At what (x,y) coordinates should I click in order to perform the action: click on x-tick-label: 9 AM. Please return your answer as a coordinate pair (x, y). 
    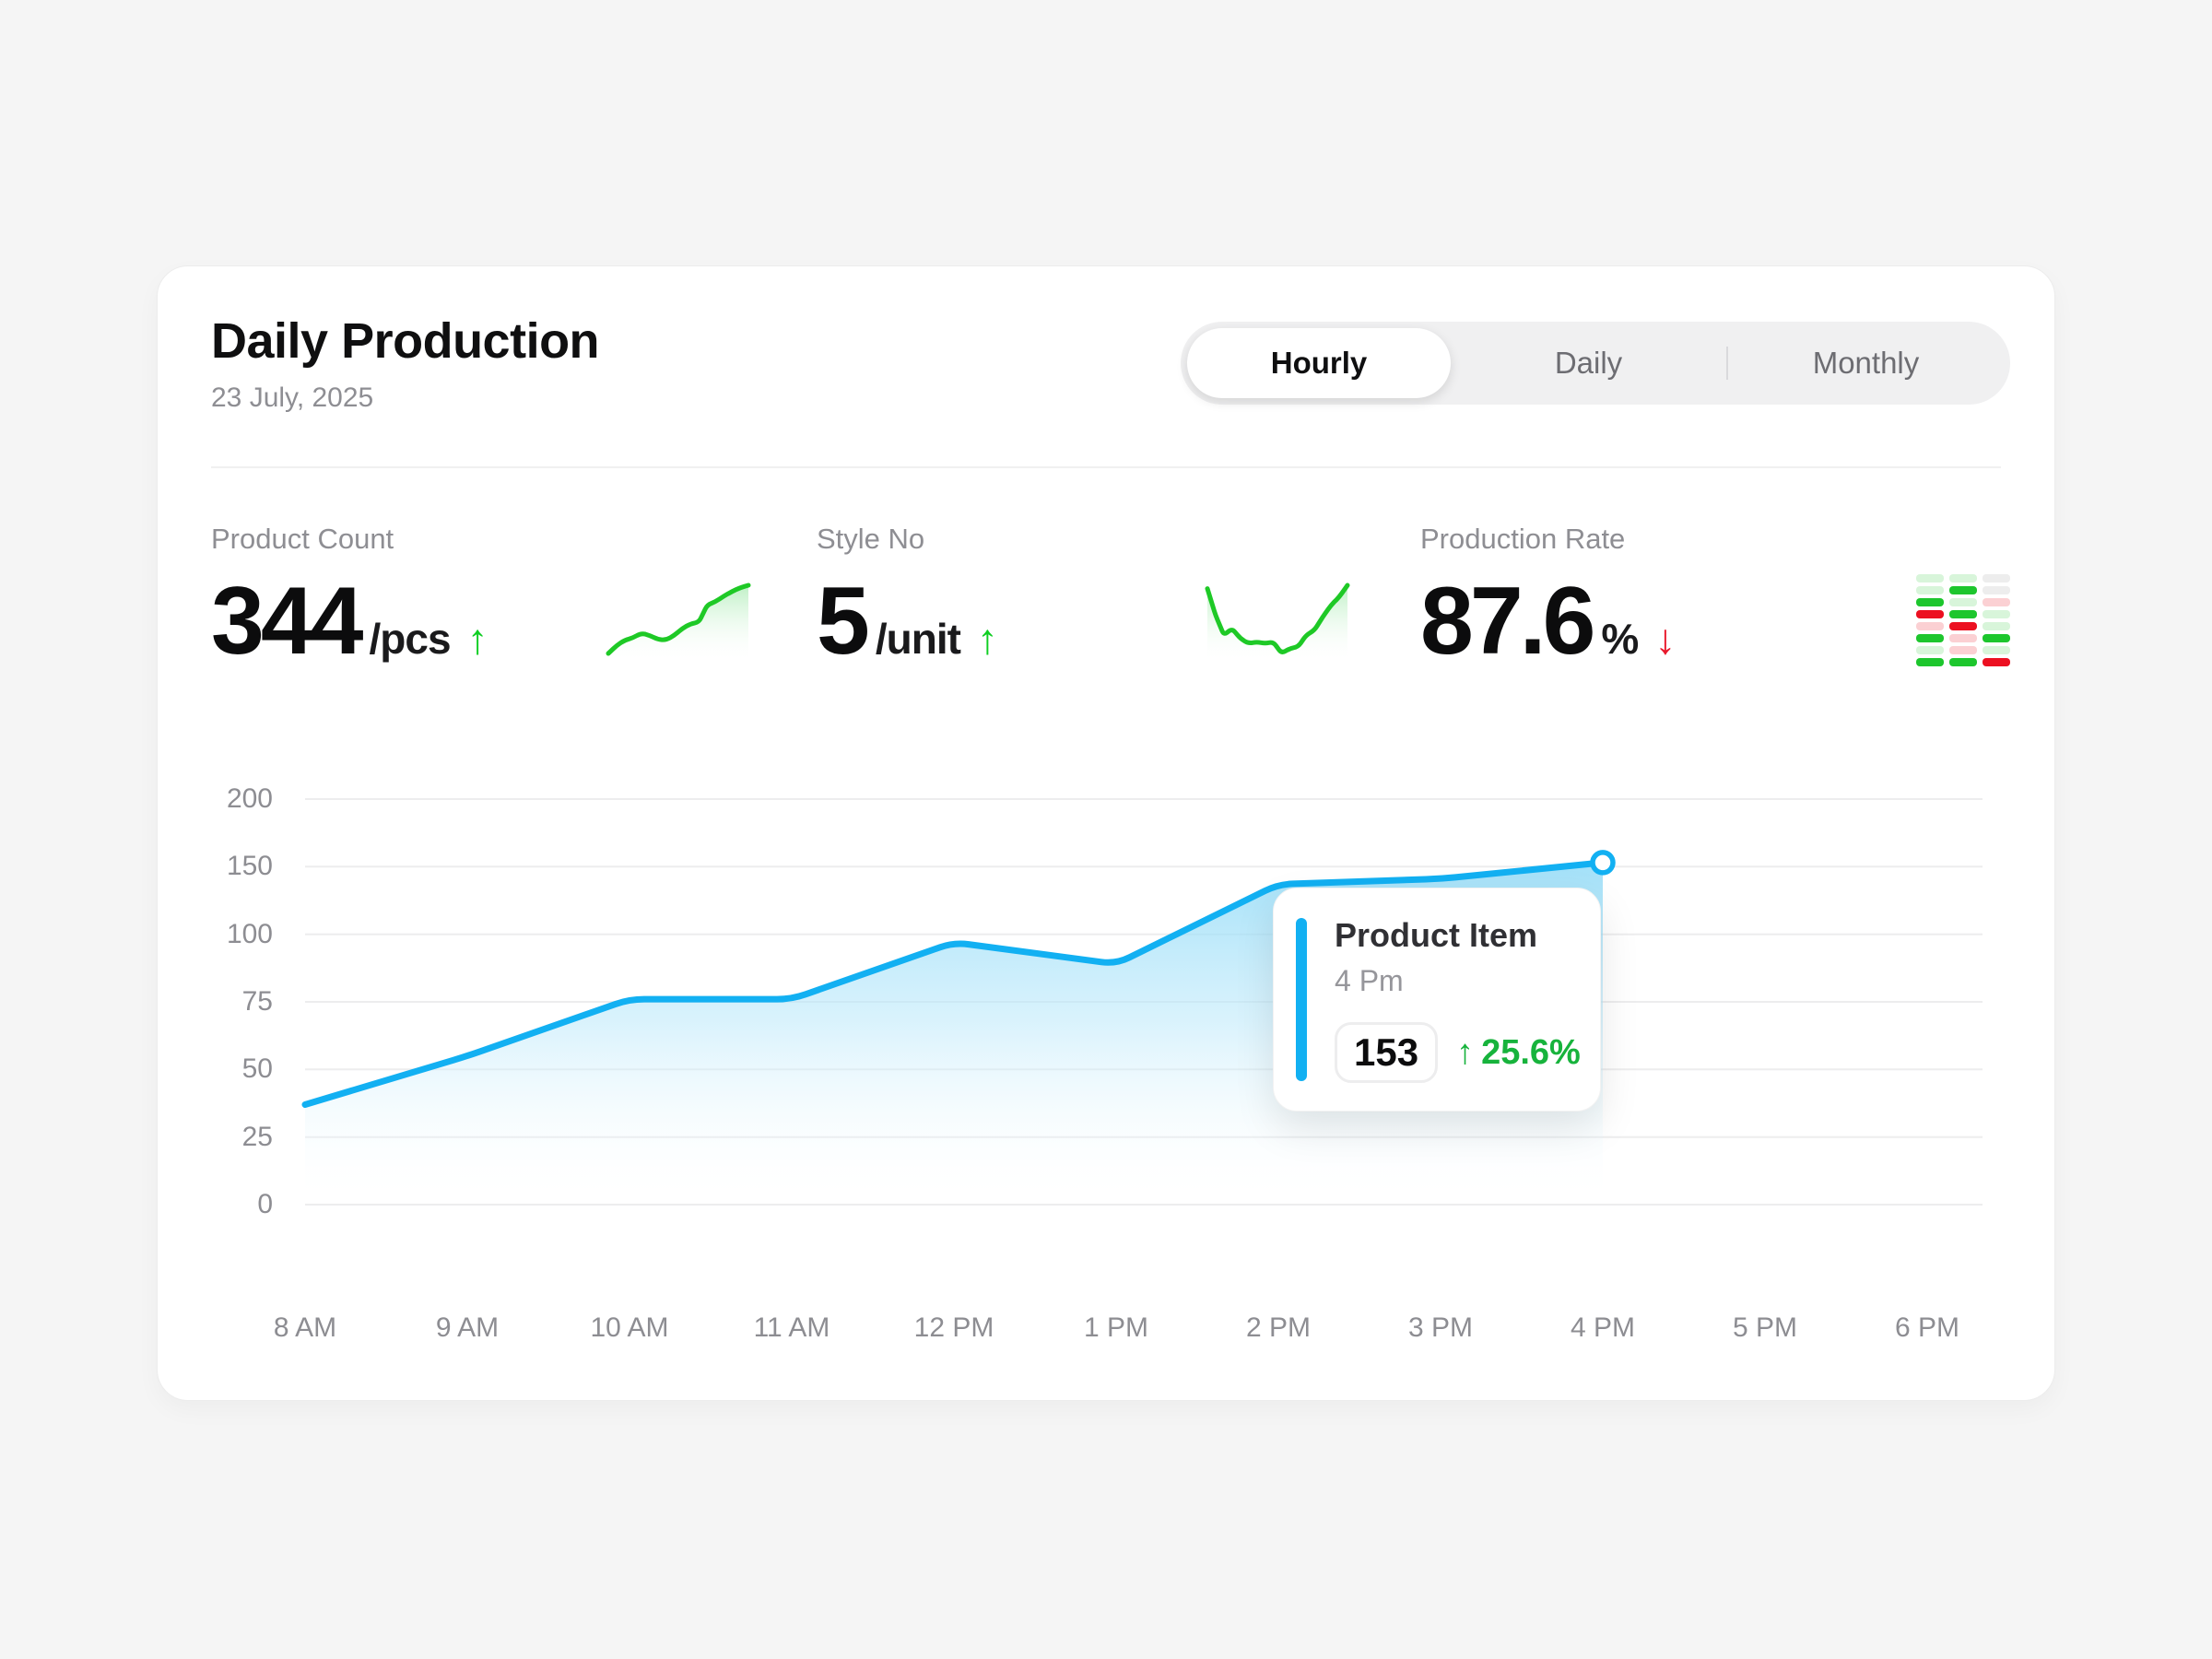
    Looking at the image, I should click on (467, 1327).